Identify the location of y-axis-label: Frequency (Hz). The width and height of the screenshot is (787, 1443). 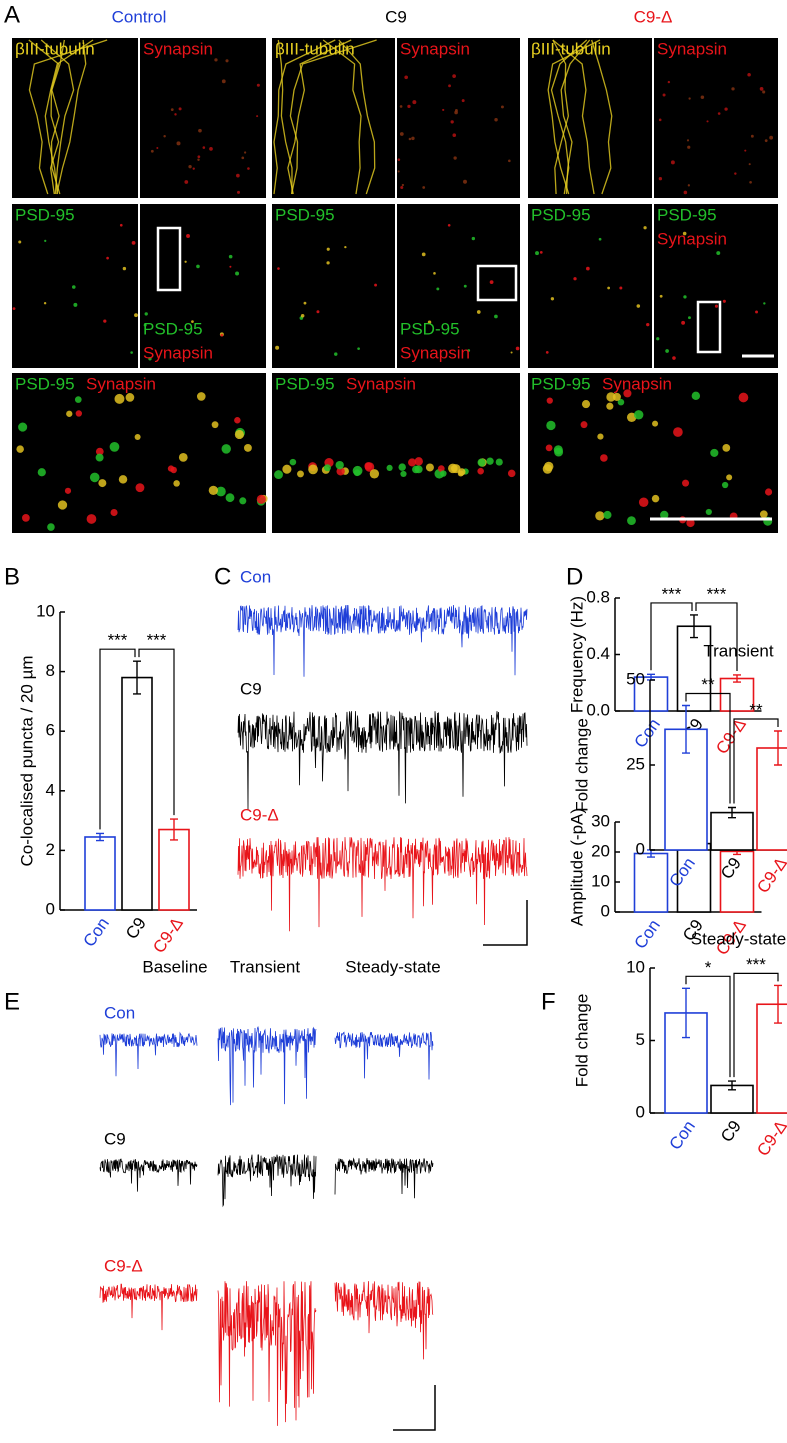
(576, 654).